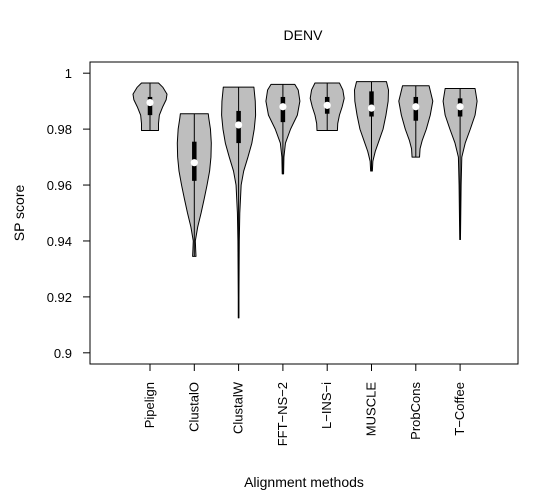  Describe the element at coordinates (59, 297) in the screenshot. I see `y-tick-label: 0.92` at that location.